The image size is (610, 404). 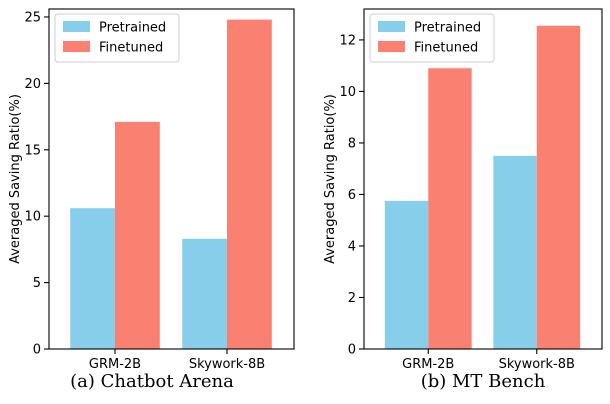 I want to click on y-tick-label: 8, so click(x=352, y=143).